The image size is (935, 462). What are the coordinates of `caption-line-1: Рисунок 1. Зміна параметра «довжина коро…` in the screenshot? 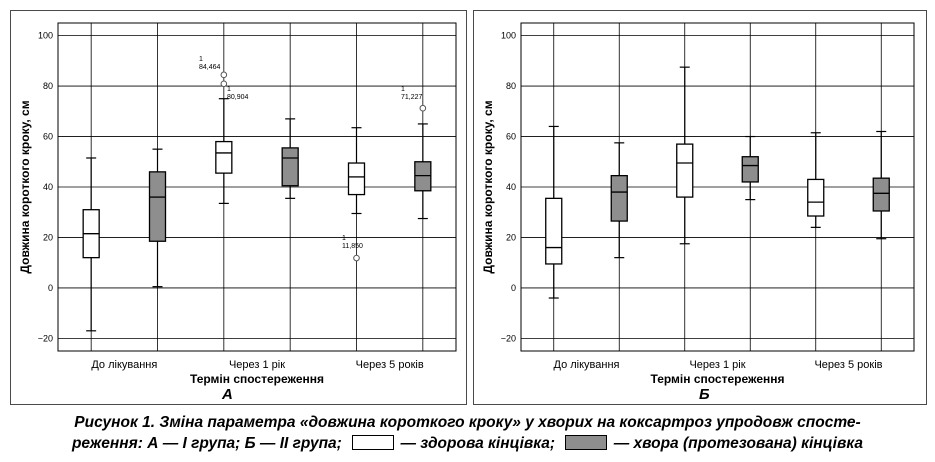 It's located at (467, 422).